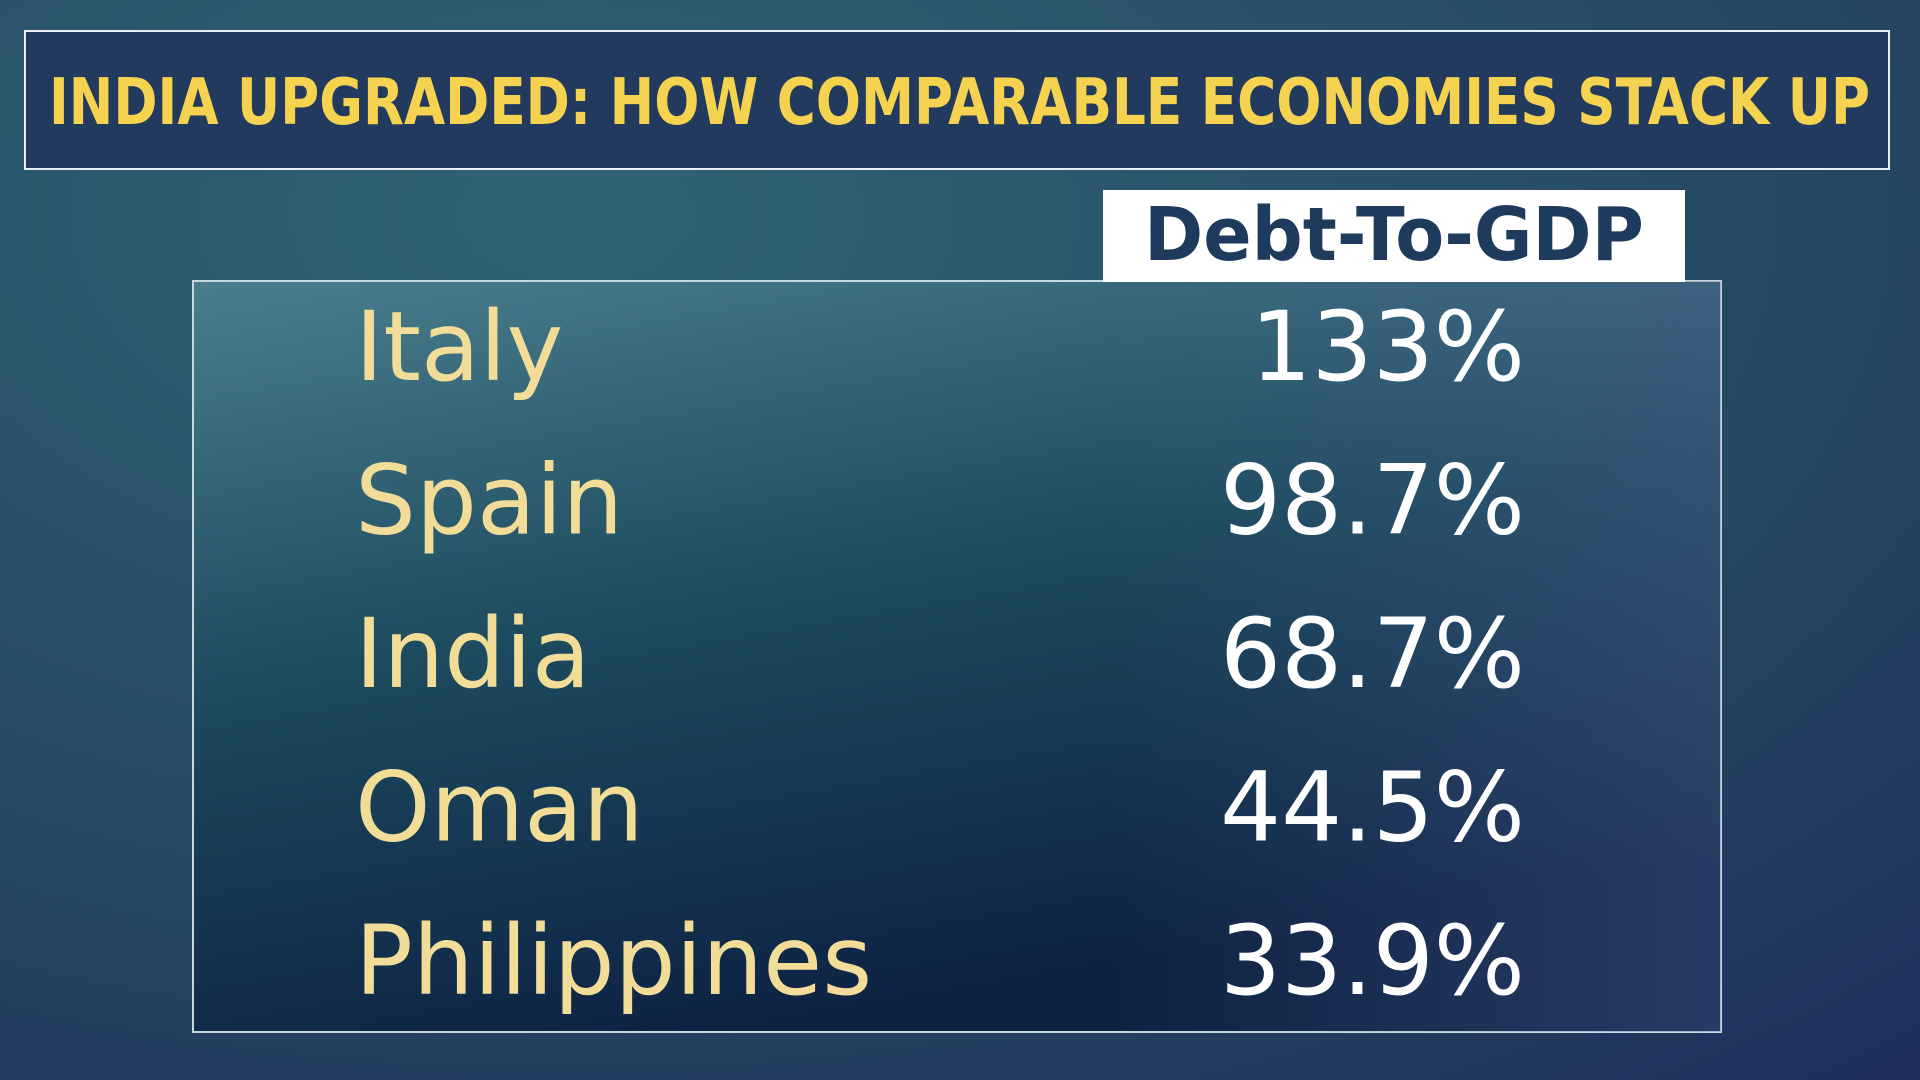  I want to click on country-name: India, so click(473, 654).